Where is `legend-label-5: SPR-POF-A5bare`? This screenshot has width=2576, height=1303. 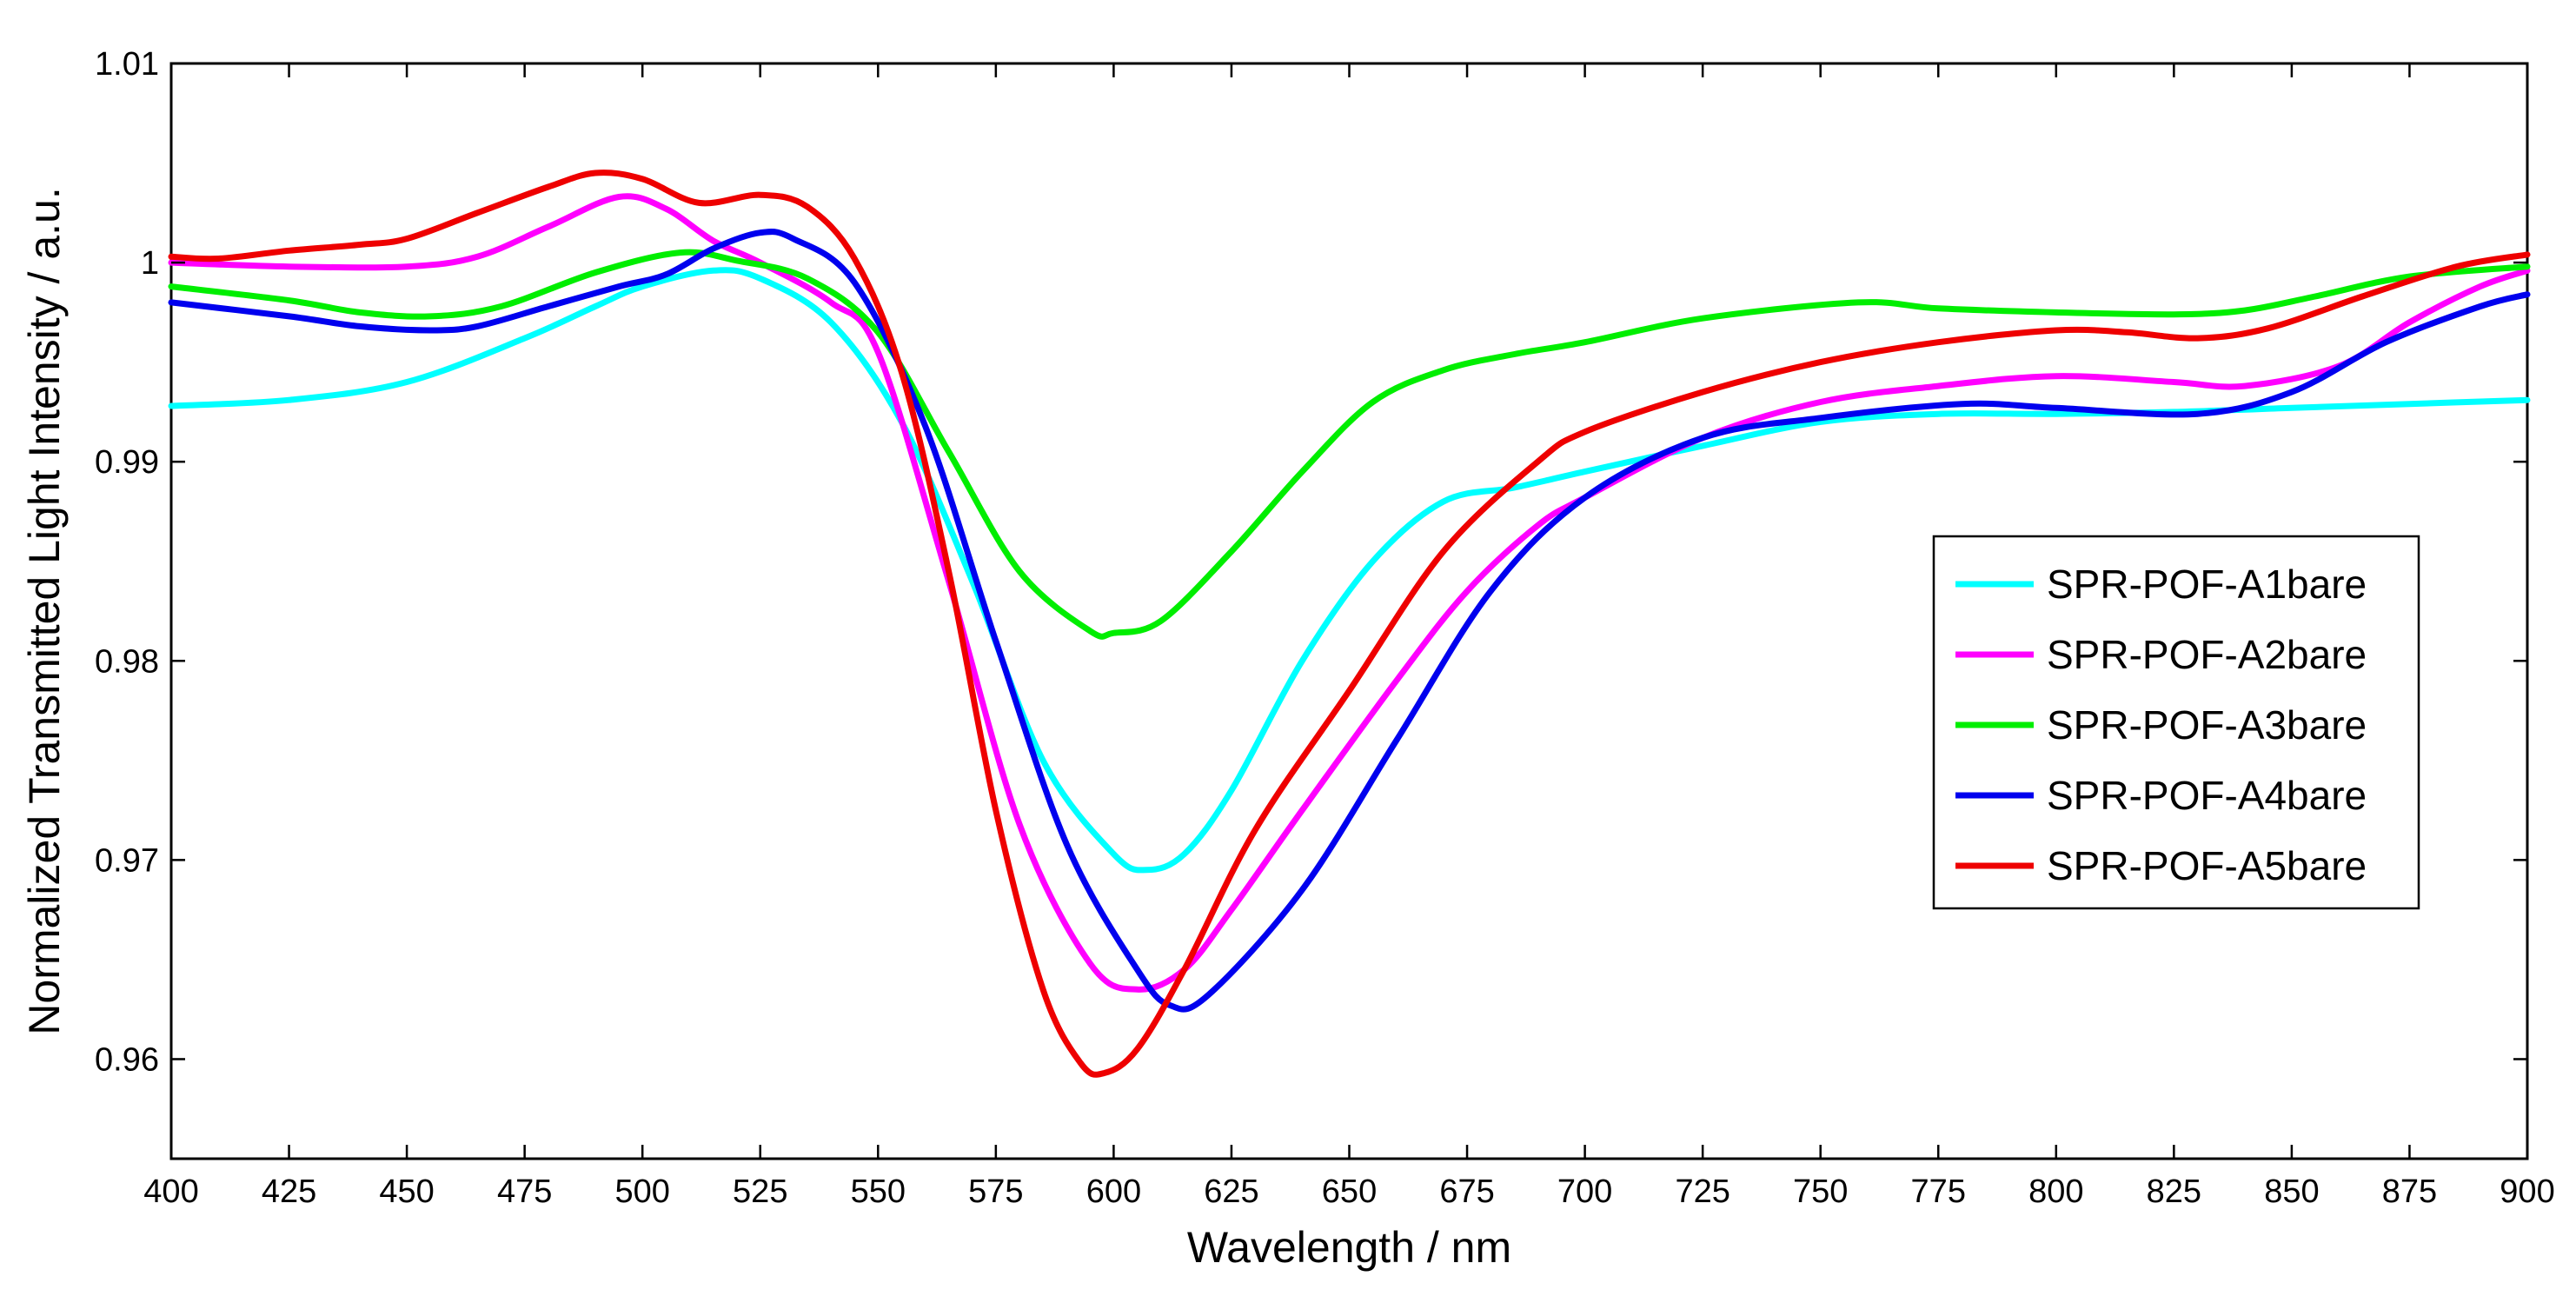
legend-label-5: SPR-POF-A5bare is located at coordinates (2207, 865).